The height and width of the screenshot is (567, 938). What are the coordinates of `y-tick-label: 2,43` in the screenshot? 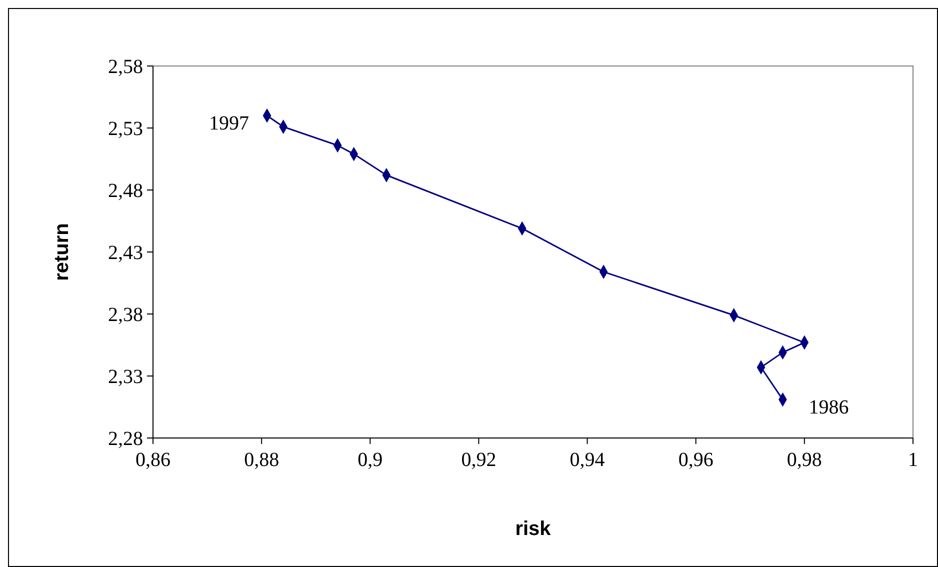 It's located at (125, 253).